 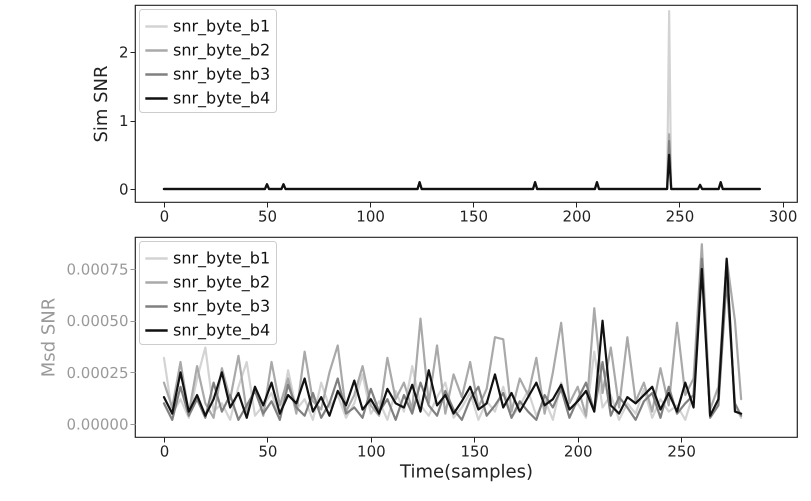 I want to click on x-tick-label: 300, so click(x=783, y=217).